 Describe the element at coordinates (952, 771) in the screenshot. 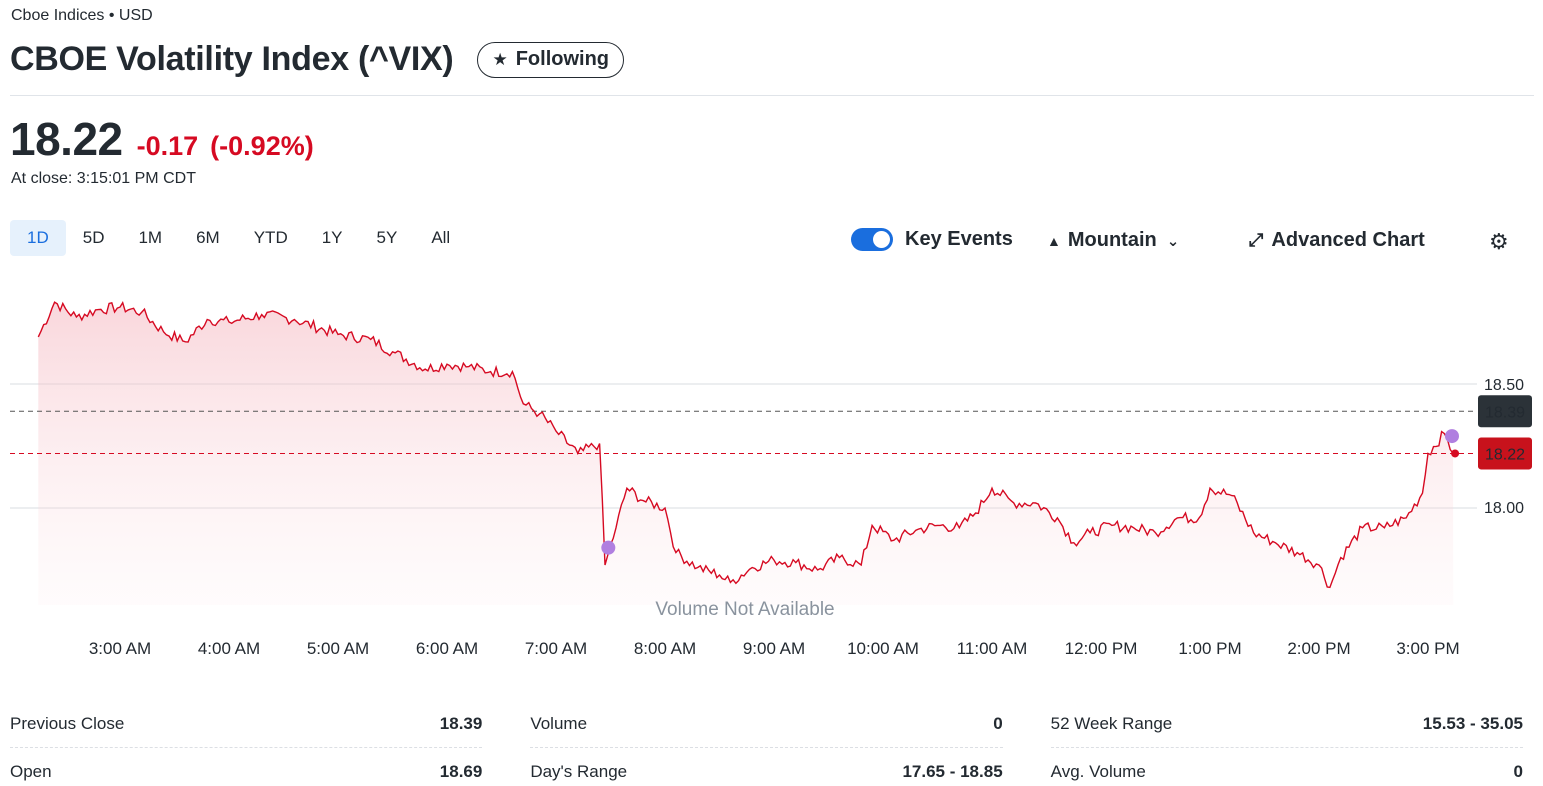

I see `stat-value: 17.65 - 18.85` at that location.